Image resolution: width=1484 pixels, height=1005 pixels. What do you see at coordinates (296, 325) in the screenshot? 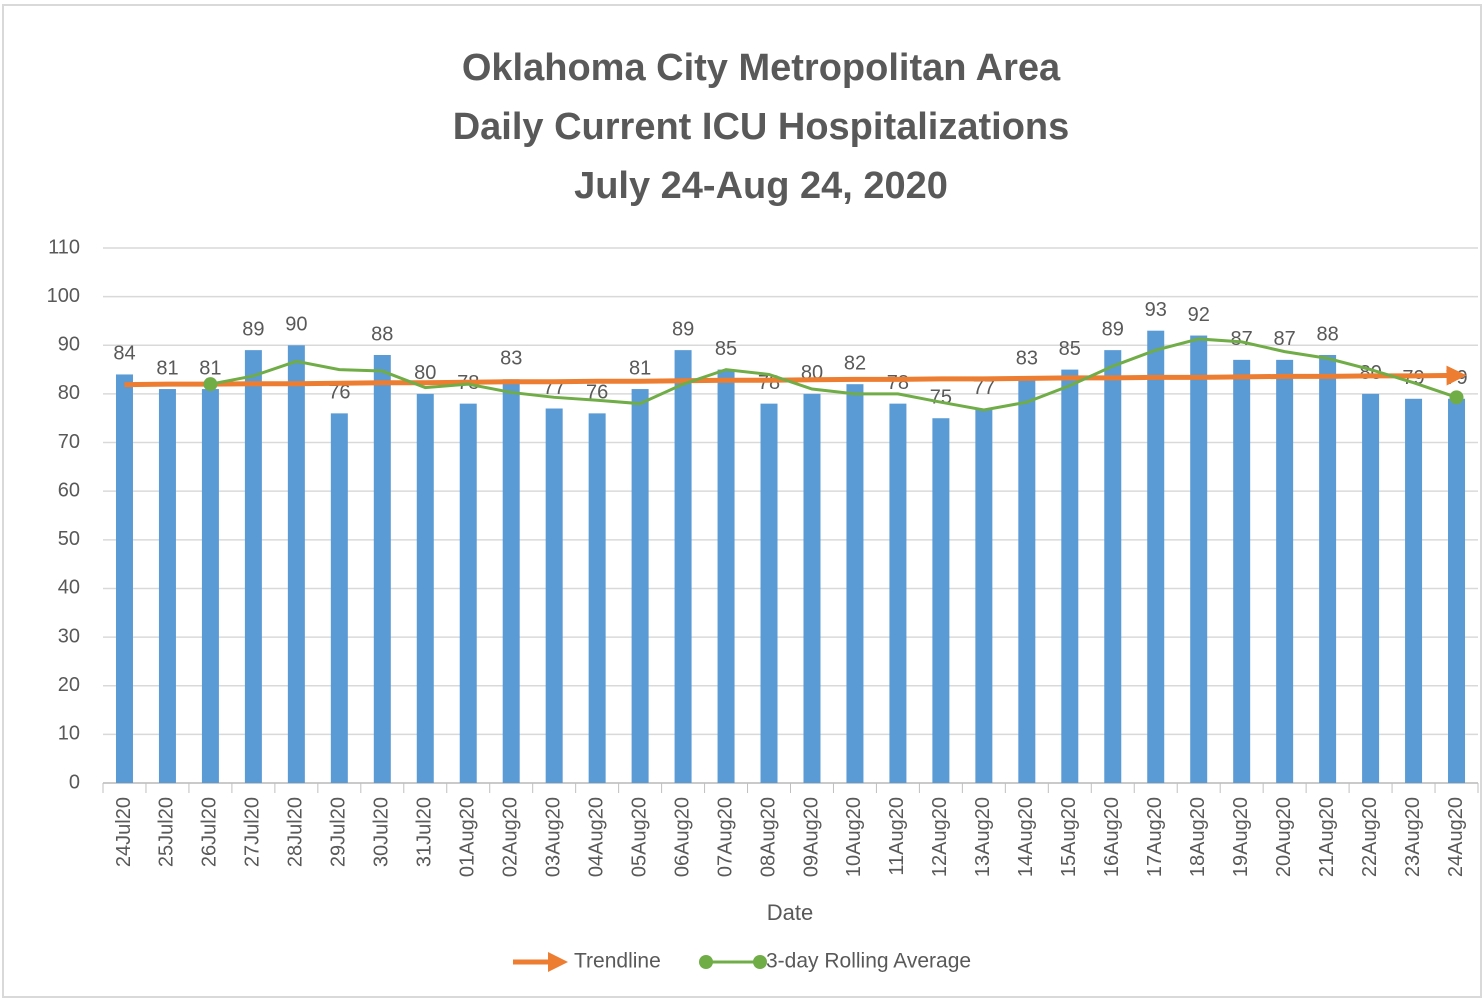
I see `data-label: 90` at bounding box center [296, 325].